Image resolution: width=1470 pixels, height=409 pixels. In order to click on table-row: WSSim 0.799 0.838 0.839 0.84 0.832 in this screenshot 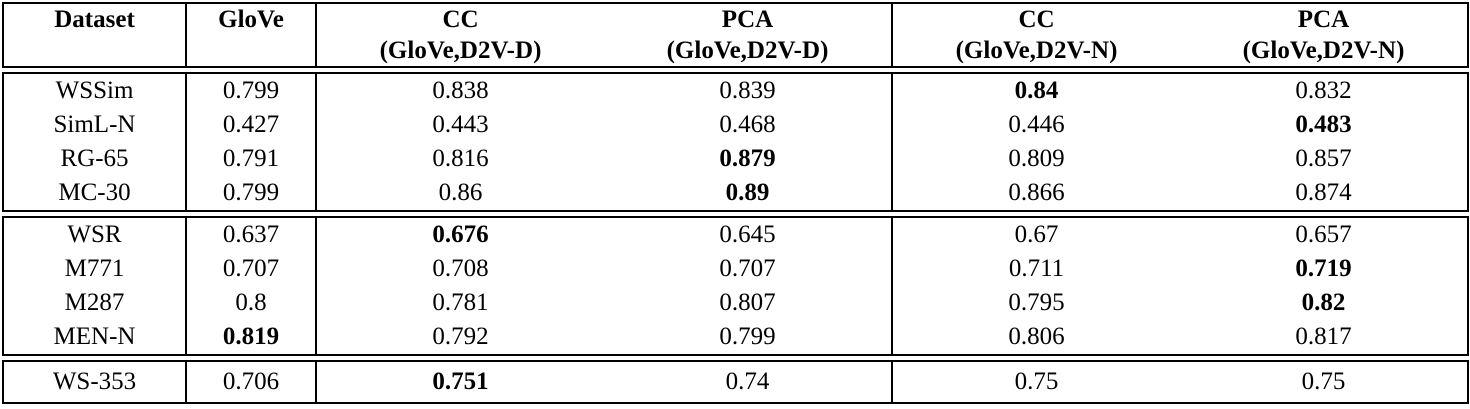, I will do `click(735, 90)`.